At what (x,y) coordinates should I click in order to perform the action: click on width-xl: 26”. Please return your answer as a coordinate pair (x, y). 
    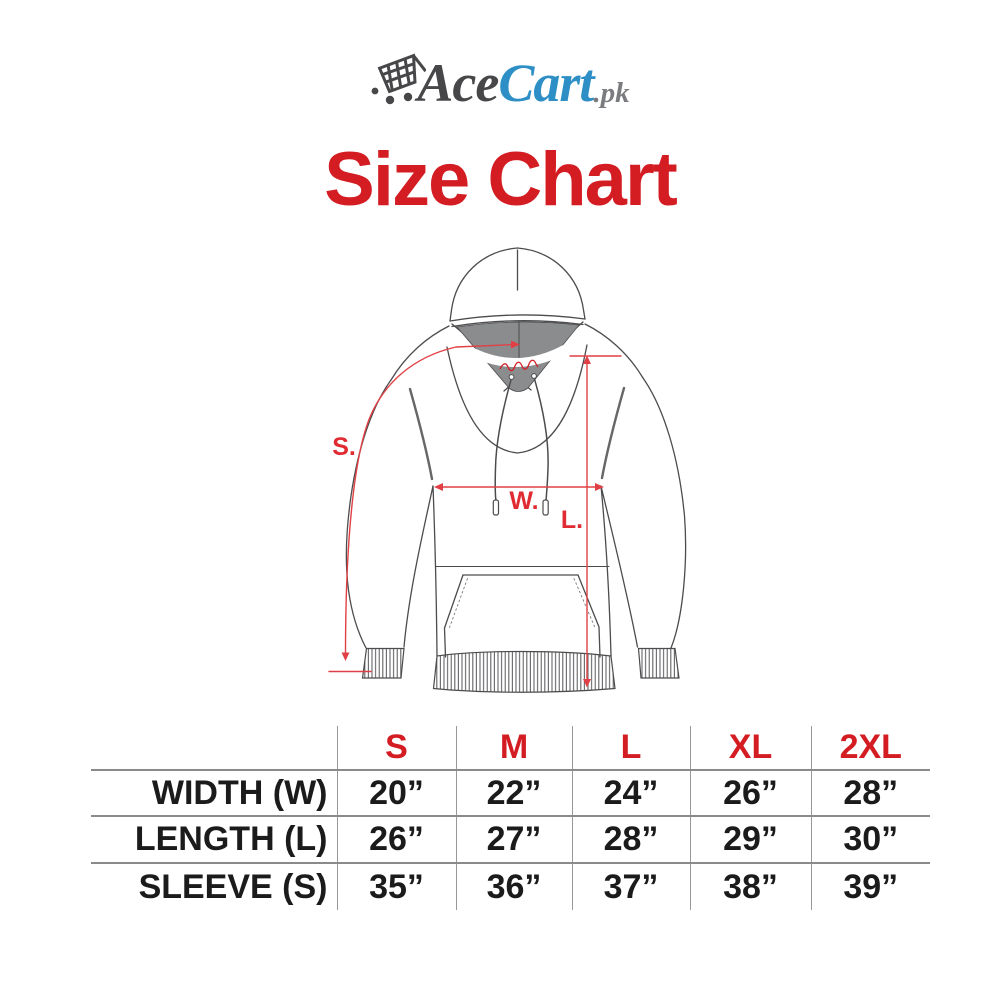
    Looking at the image, I should click on (750, 792).